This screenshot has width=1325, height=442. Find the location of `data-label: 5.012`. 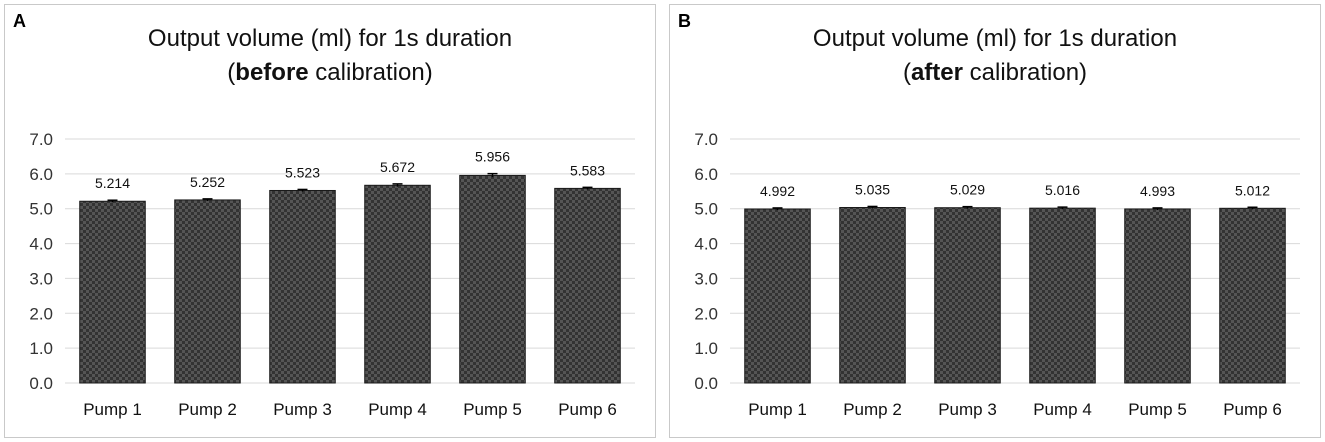

data-label: 5.012 is located at coordinates (1252, 190).